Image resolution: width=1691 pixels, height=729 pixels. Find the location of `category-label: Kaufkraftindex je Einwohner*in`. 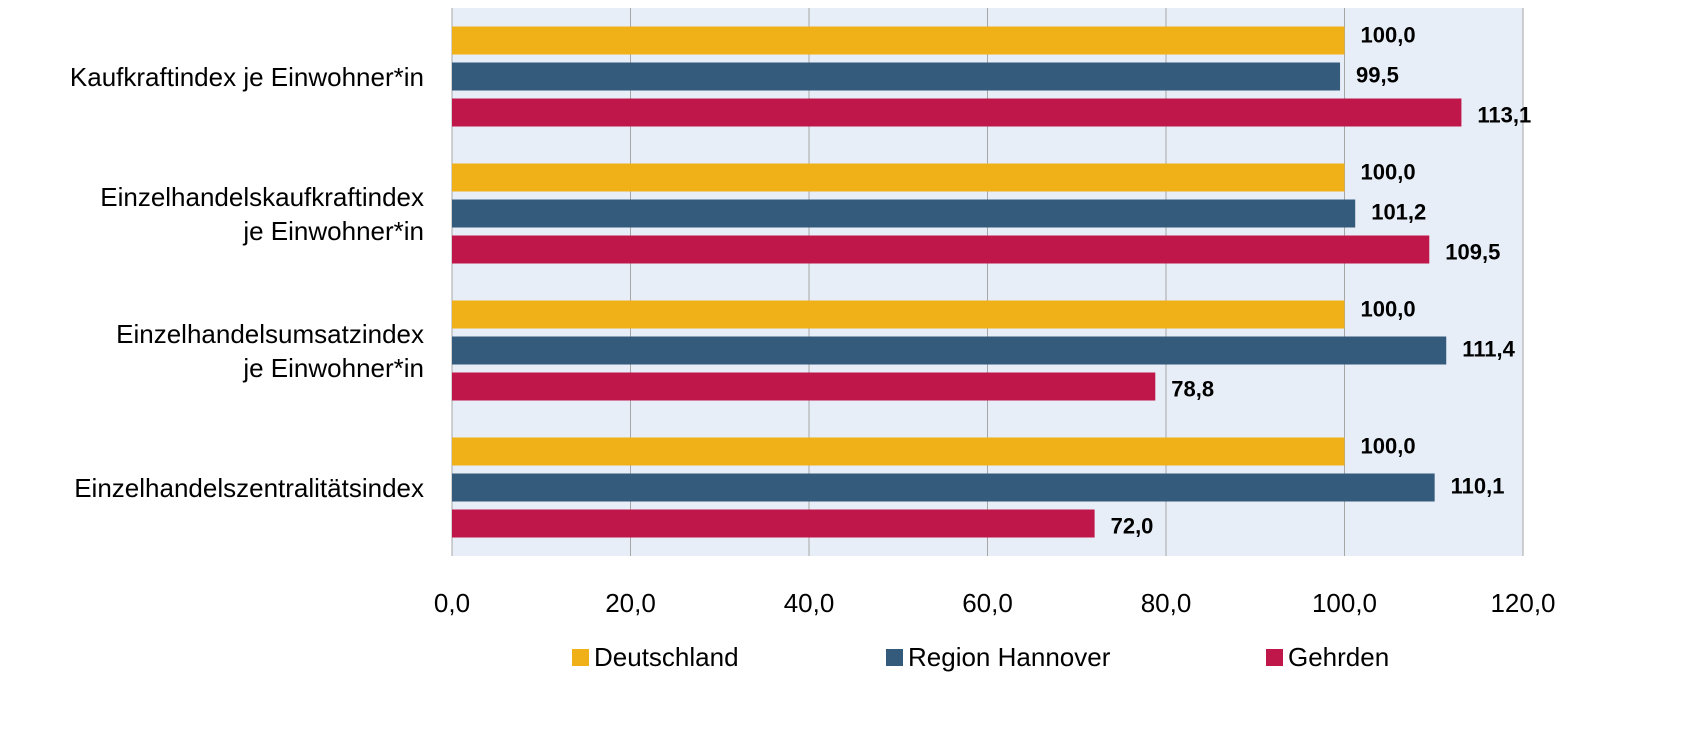

category-label: Kaufkraftindex je Einwohner*in is located at coordinates (246, 76).